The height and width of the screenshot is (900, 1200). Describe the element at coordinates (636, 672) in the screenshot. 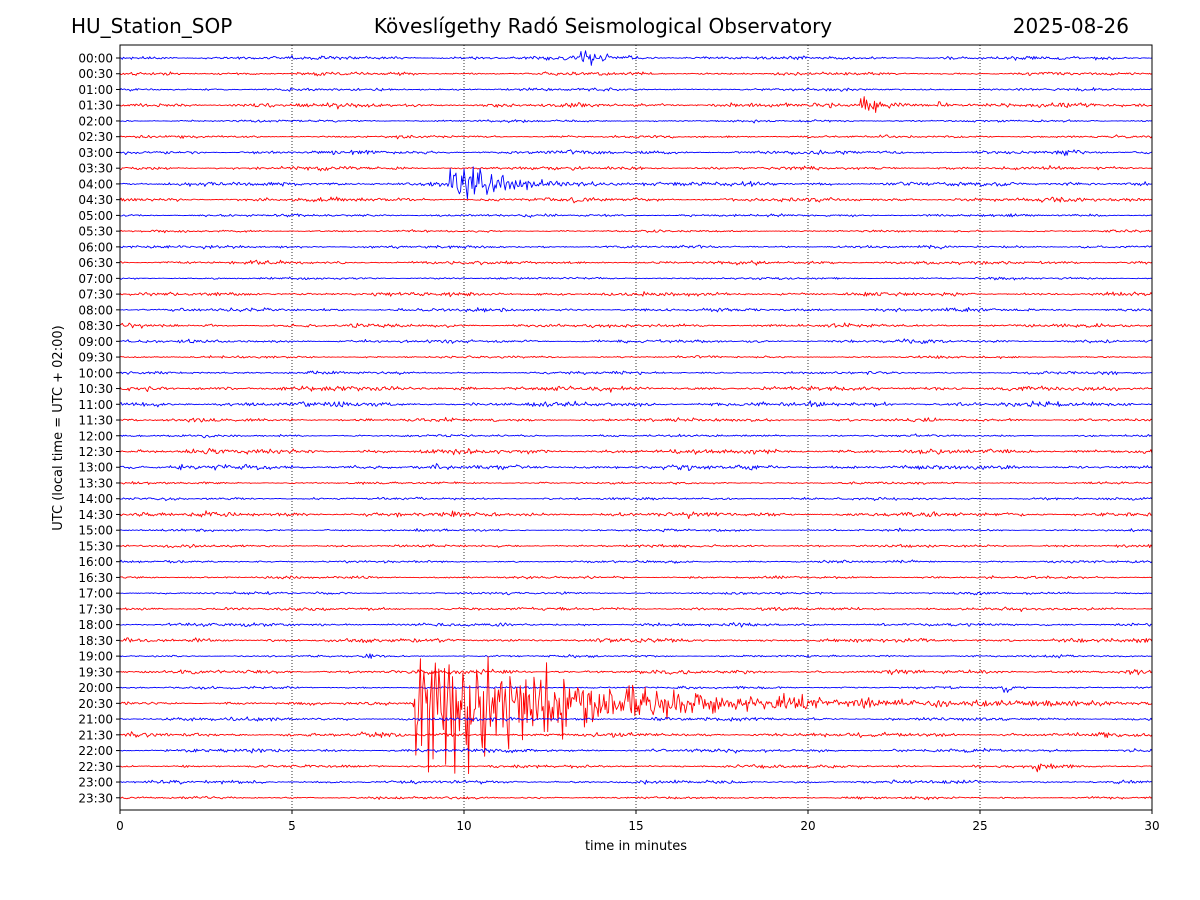

I see `trace-1930` at that location.